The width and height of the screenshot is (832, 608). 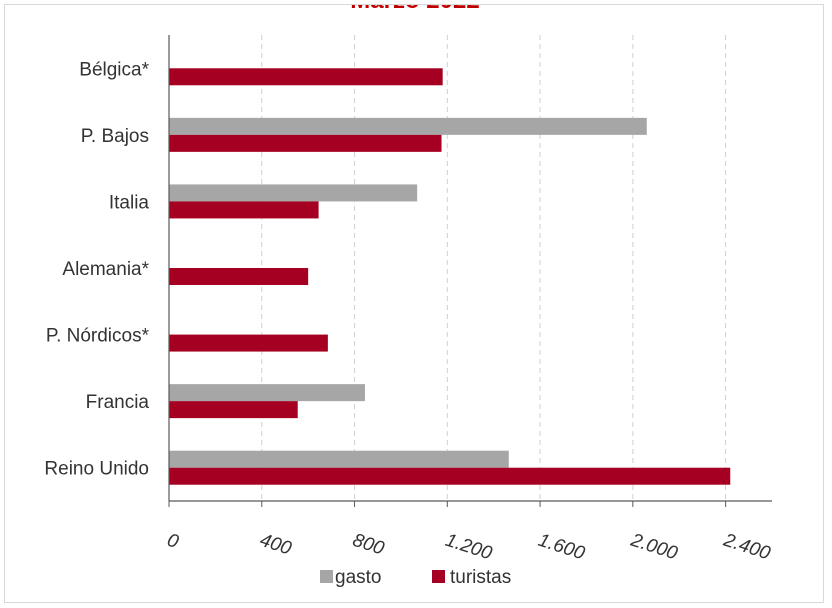 What do you see at coordinates (480, 577) in the screenshot?
I see `legend-label-turistas: turistas` at bounding box center [480, 577].